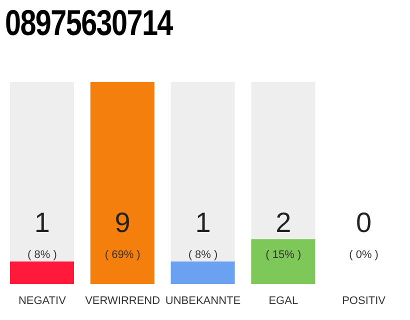  Describe the element at coordinates (363, 255) in the screenshot. I see `annotation: ( 0% )` at that location.